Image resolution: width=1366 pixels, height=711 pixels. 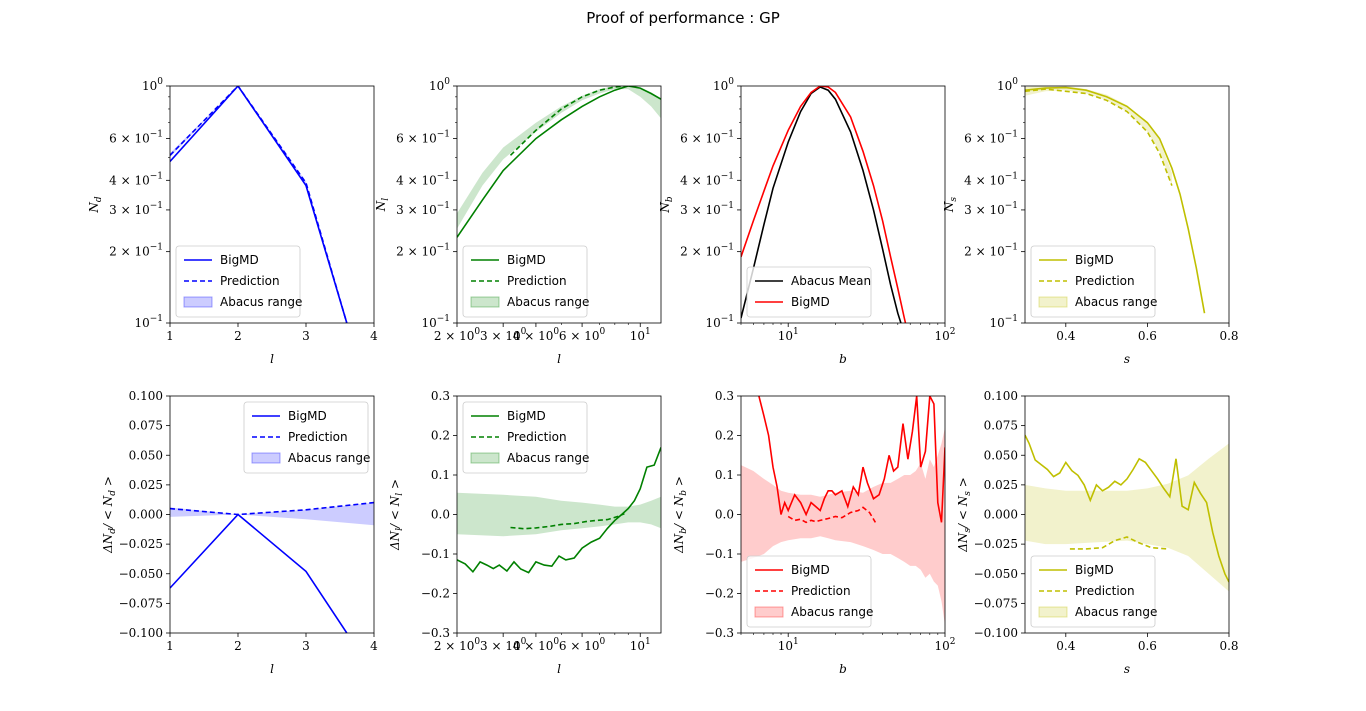 What do you see at coordinates (329, 458) in the screenshot?
I see `legend-label: Abacus range` at bounding box center [329, 458].